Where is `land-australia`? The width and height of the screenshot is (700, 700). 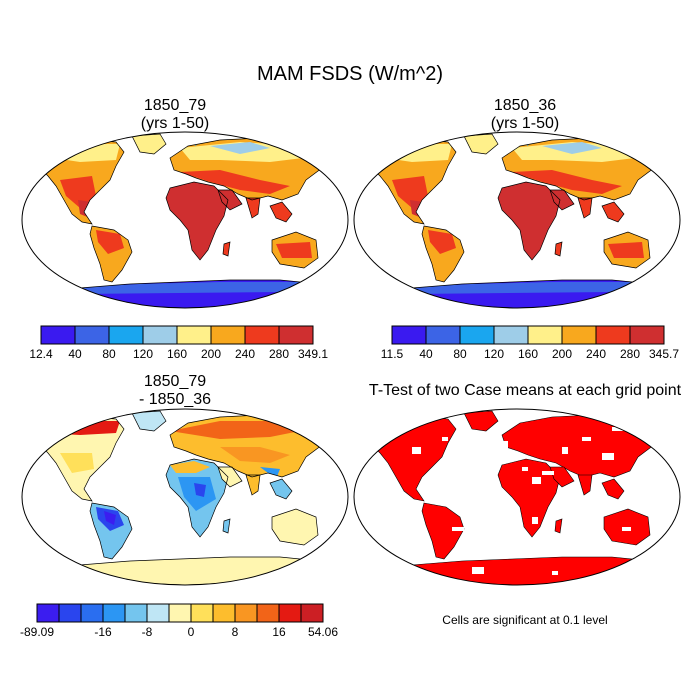 land-australia is located at coordinates (295, 527).